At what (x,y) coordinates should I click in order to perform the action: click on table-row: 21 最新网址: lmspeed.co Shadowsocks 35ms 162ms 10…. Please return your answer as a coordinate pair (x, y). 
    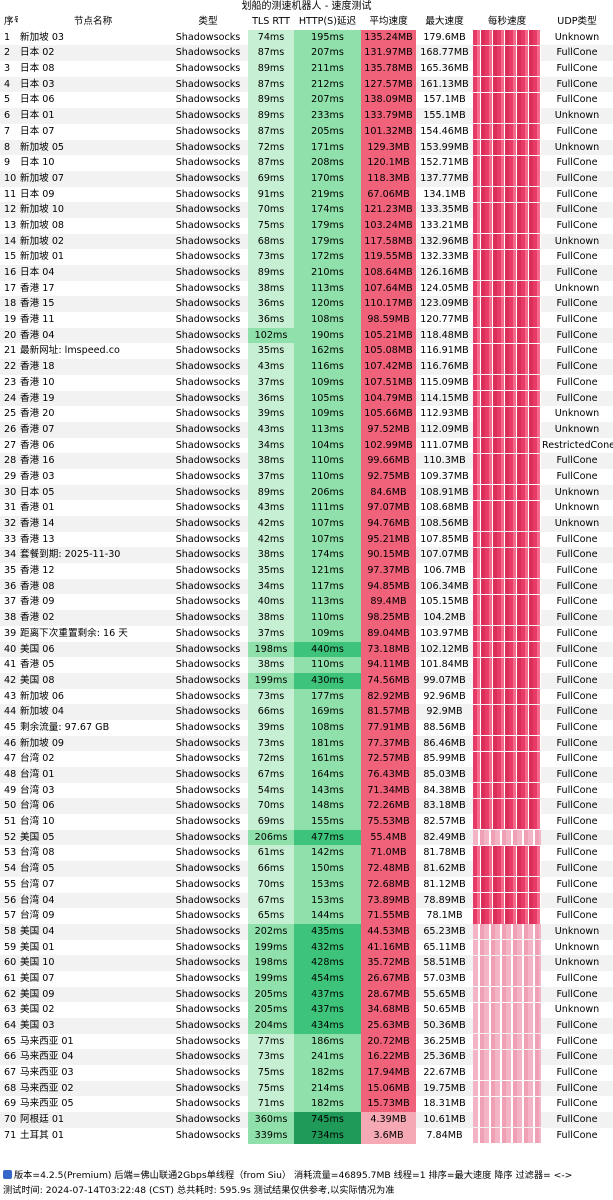
    Looking at the image, I should click on (306, 351).